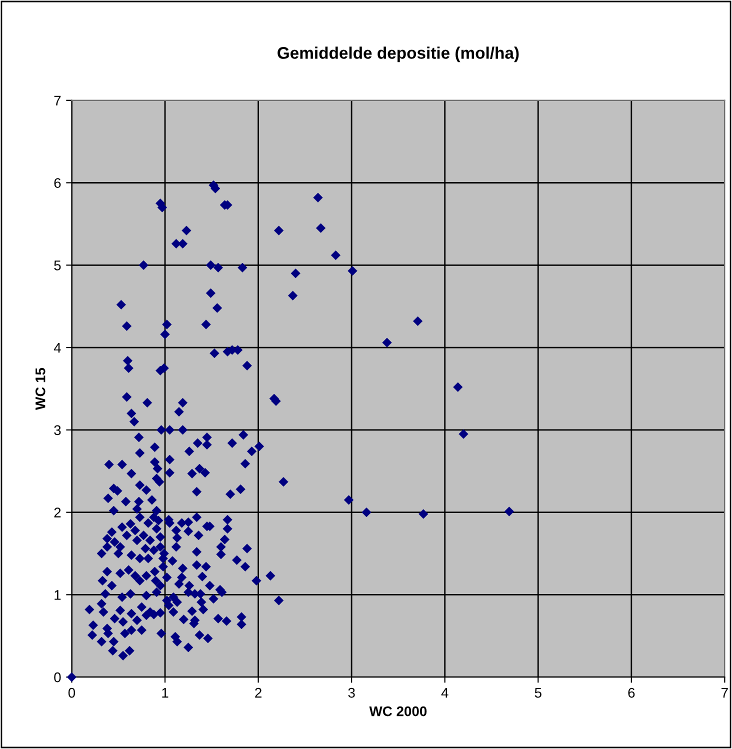 The height and width of the screenshot is (749, 732). What do you see at coordinates (258, 693) in the screenshot?
I see `x-tick-label: 2` at bounding box center [258, 693].